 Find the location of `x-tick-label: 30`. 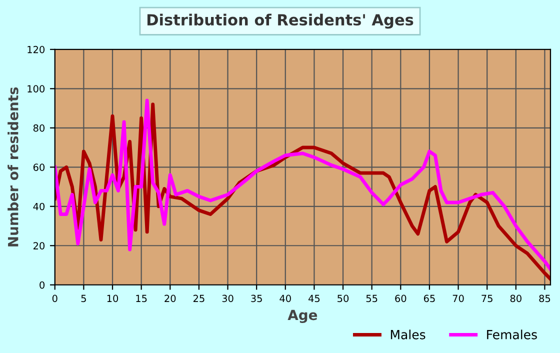

x-tick-label: 30 is located at coordinates (228, 298).